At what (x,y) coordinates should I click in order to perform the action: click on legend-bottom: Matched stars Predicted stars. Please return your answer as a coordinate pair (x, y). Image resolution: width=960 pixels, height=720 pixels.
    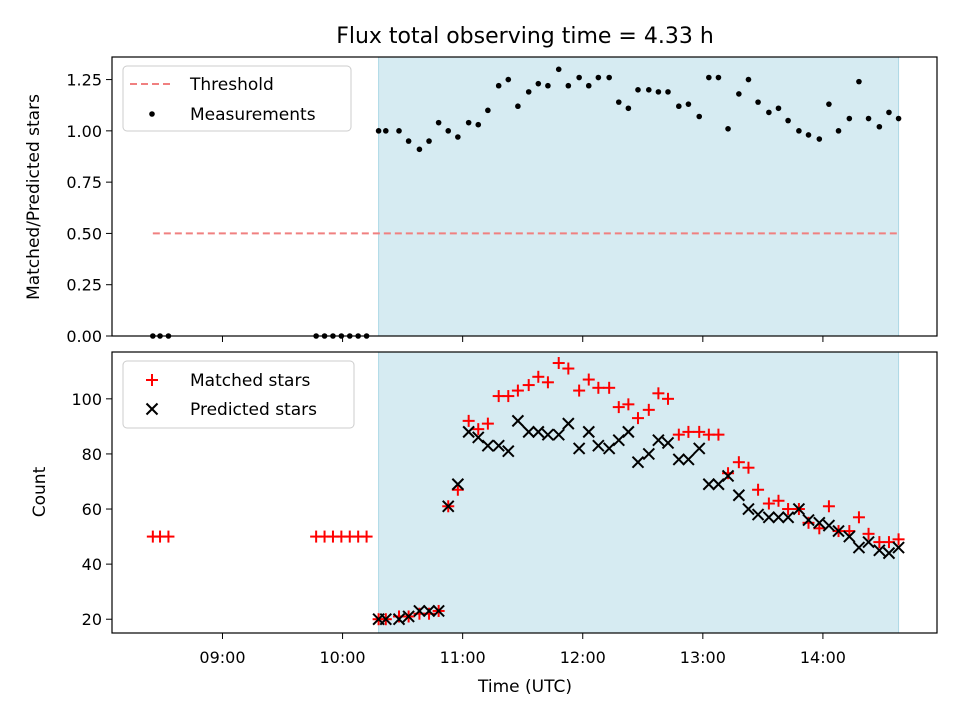
    Looking at the image, I should click on (238, 394).